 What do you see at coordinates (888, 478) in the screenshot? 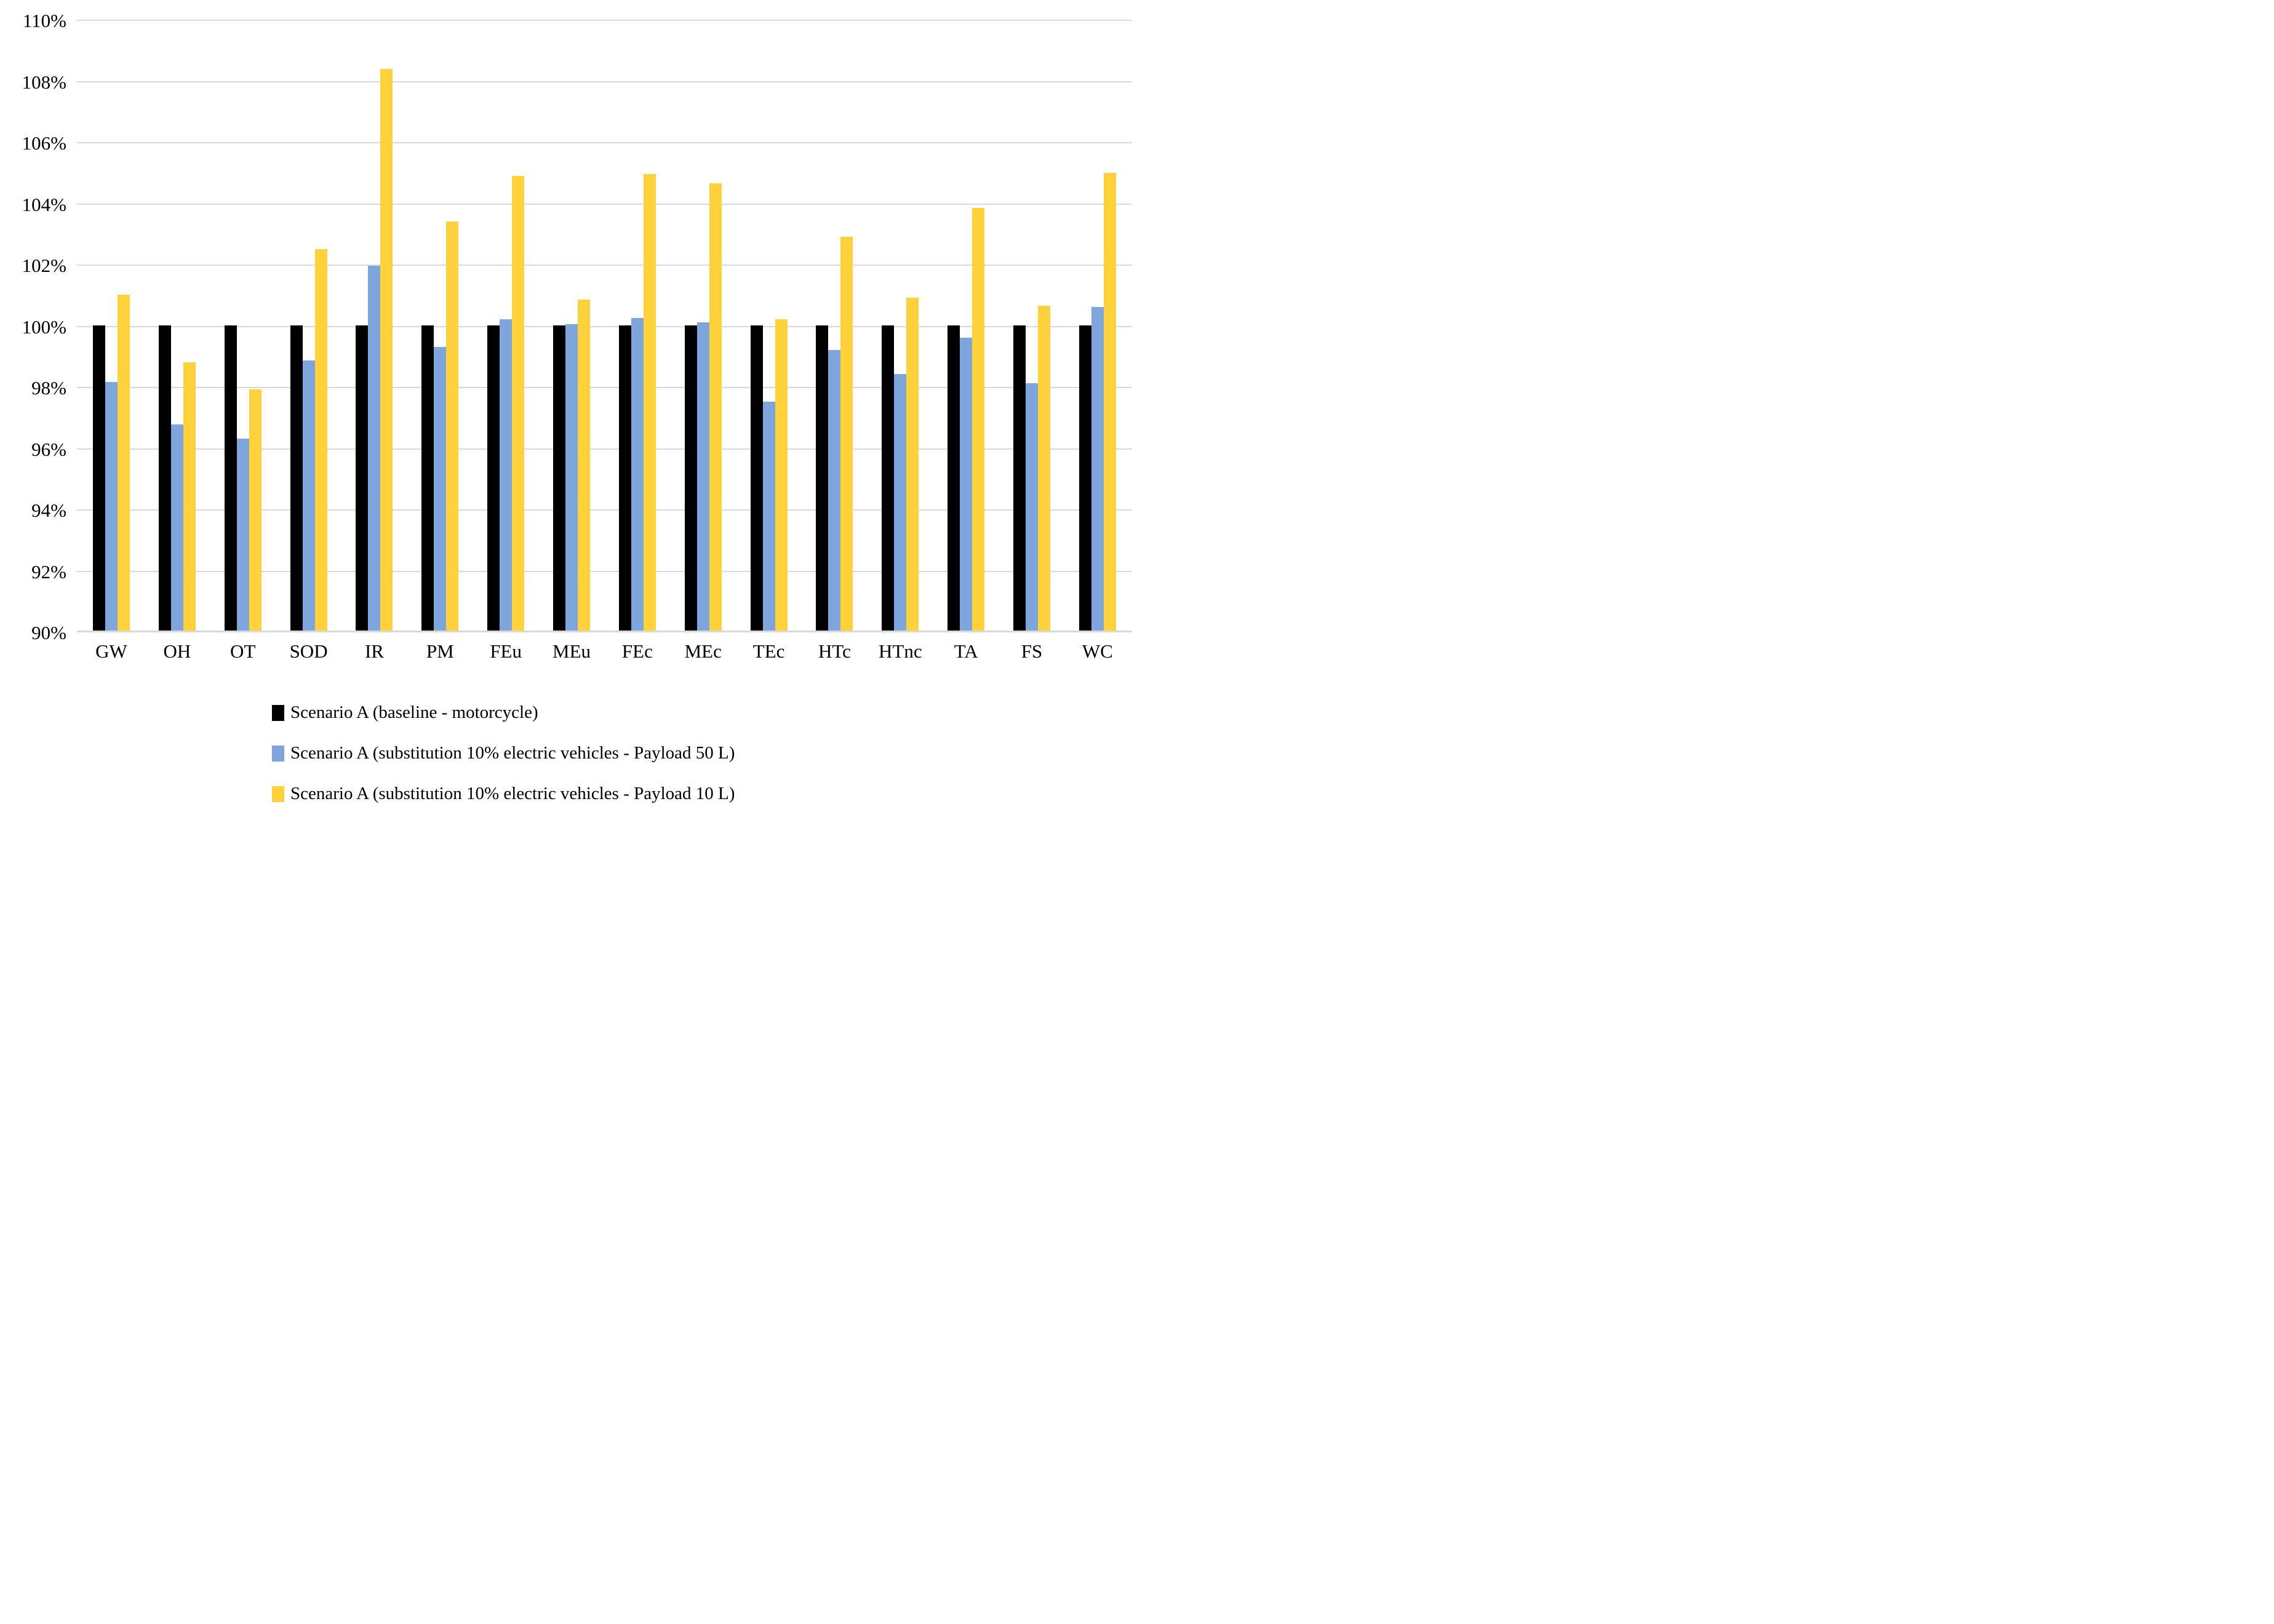
I see `bar-series1-htnc` at bounding box center [888, 478].